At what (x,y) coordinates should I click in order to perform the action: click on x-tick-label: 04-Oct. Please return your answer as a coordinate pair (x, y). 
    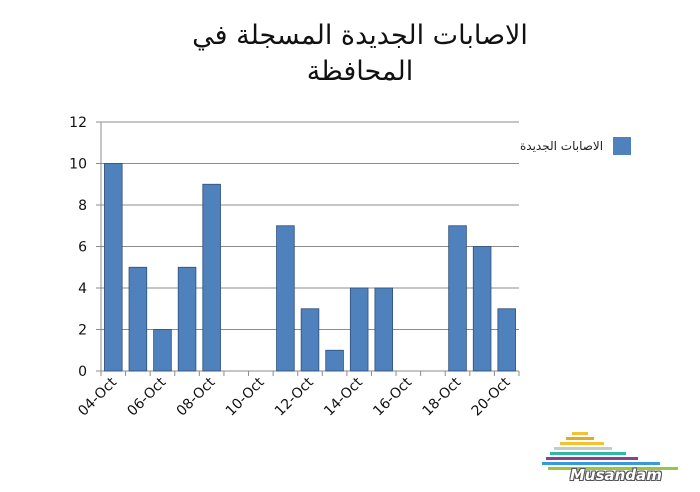
    Looking at the image, I should click on (97, 396).